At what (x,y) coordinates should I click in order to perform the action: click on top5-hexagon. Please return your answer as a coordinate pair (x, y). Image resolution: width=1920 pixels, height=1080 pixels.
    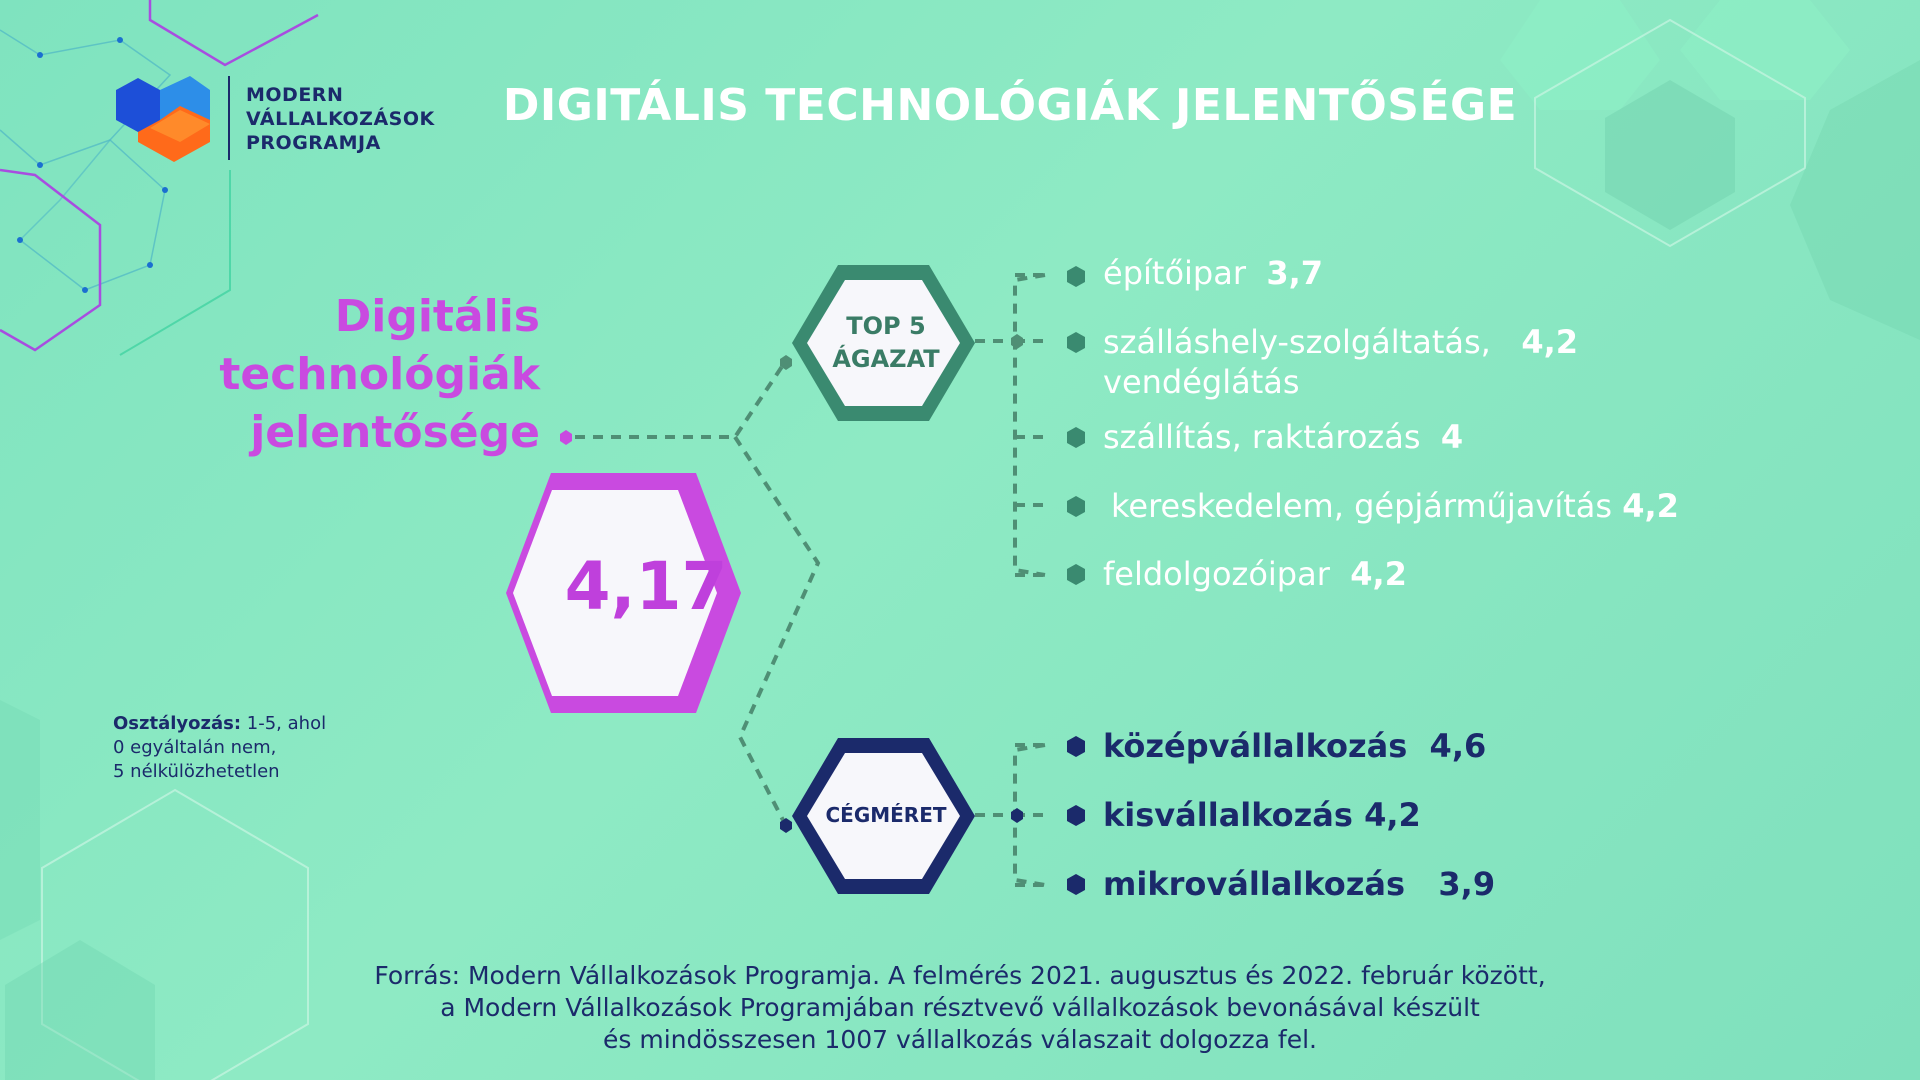
    Looking at the image, I should click on (883, 343).